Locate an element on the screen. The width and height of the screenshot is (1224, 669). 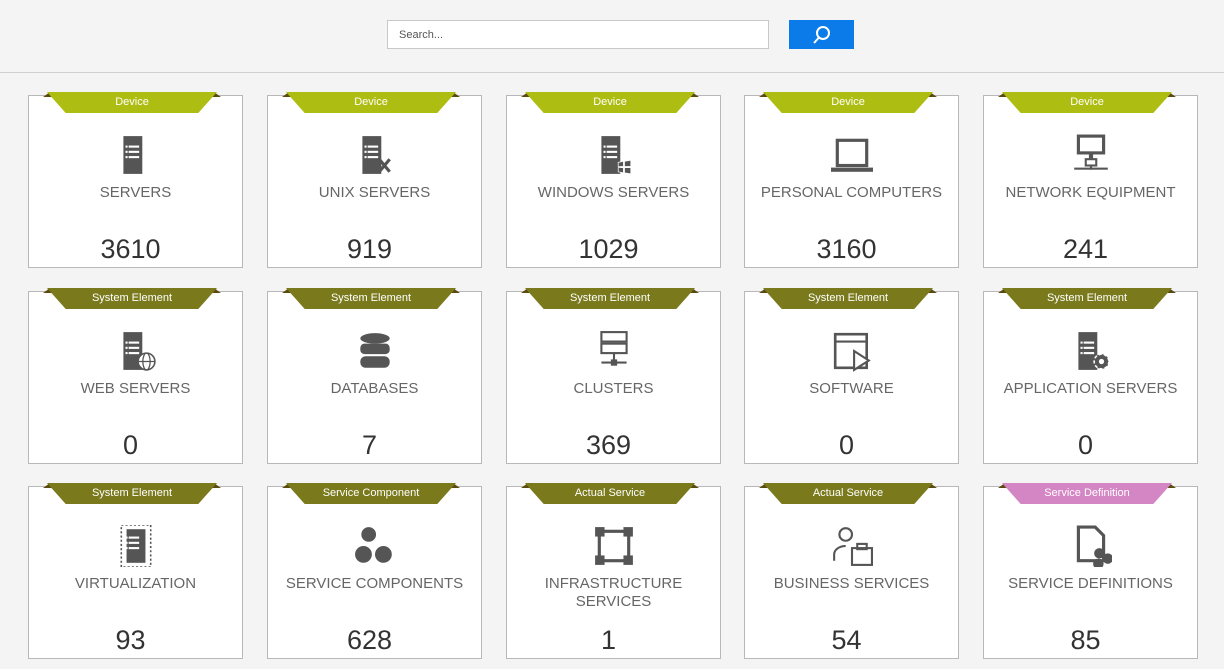
card-label: APPLICATION SERVERS is located at coordinates (1090, 388).